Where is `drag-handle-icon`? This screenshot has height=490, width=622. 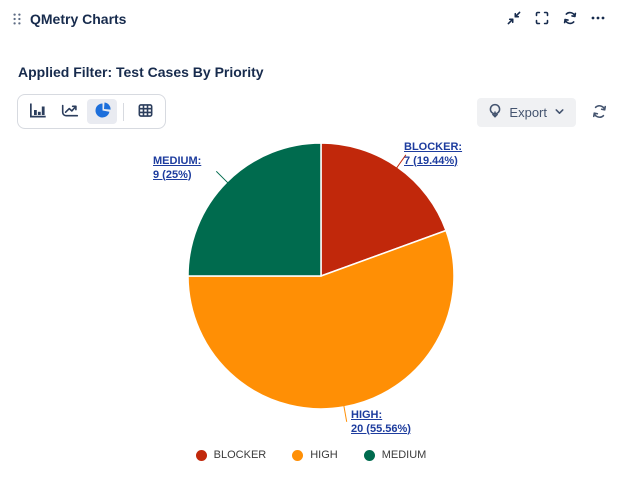 drag-handle-icon is located at coordinates (18, 19).